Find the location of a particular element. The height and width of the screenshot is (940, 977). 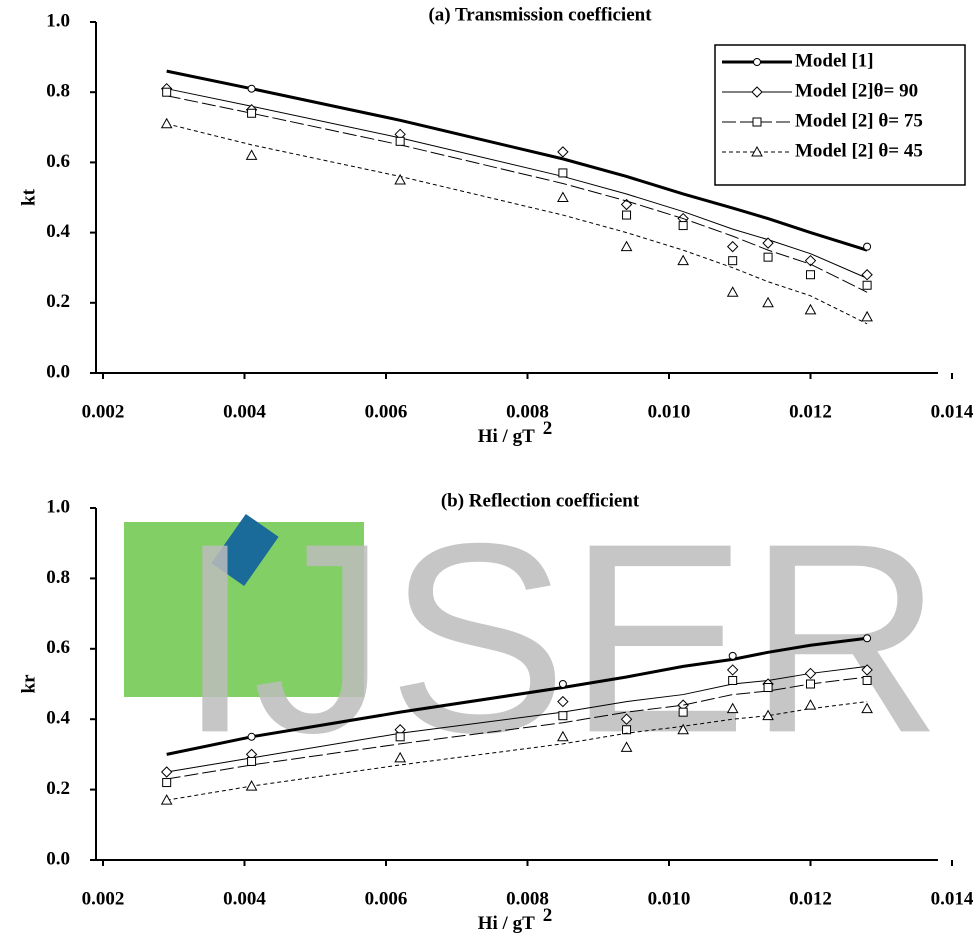

x-tick-label: 0.008 is located at coordinates (527, 898).